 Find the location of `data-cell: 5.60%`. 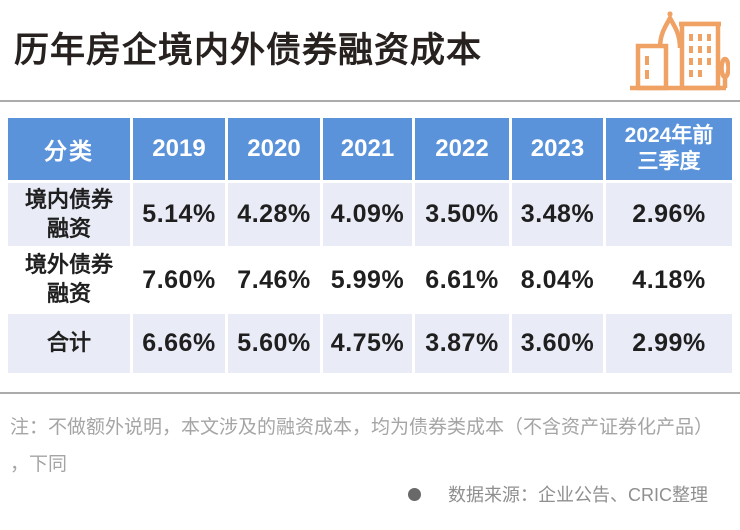

data-cell: 5.60% is located at coordinates (274, 343).